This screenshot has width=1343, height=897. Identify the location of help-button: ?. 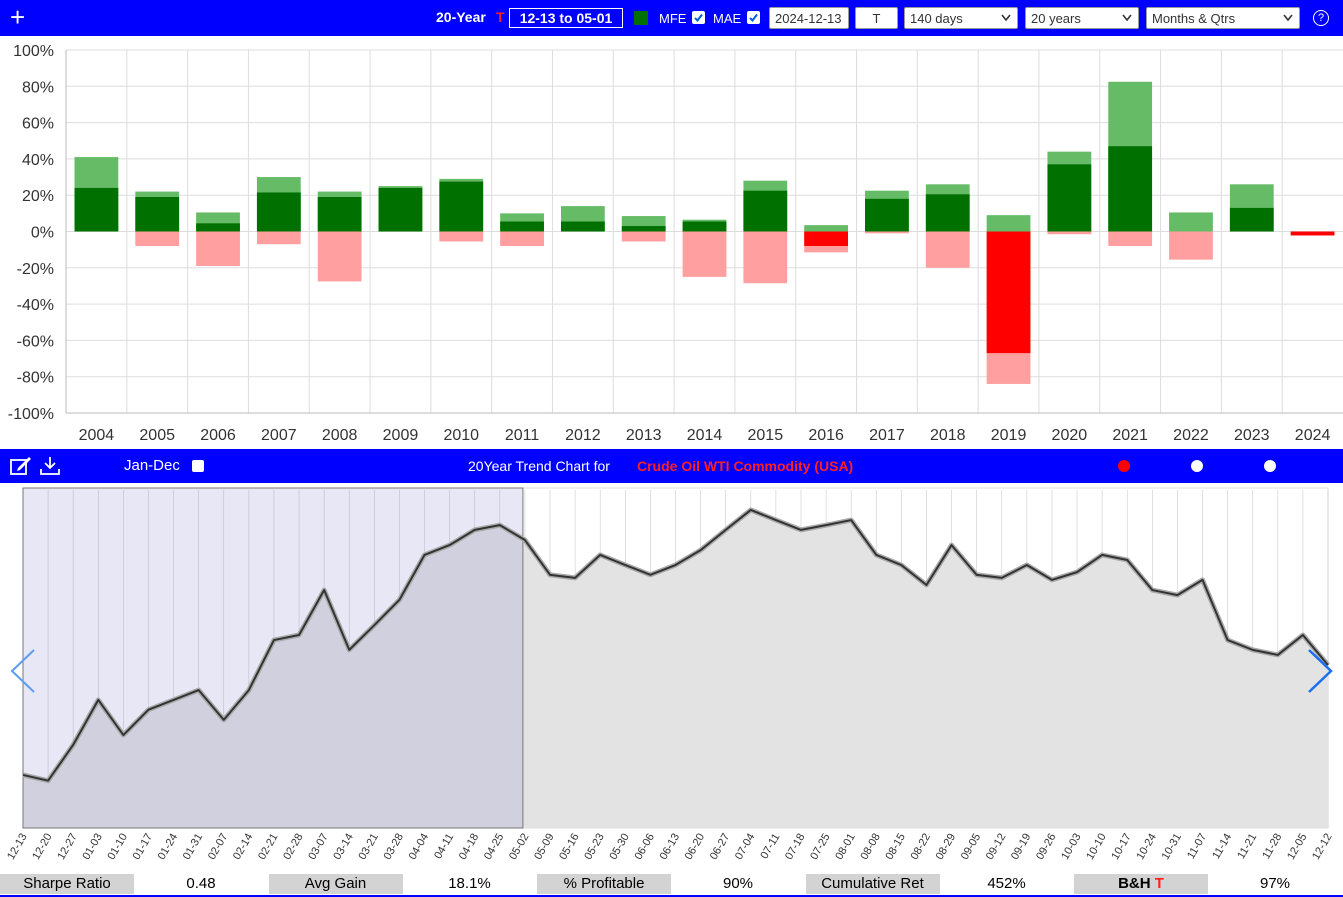
(1321, 18).